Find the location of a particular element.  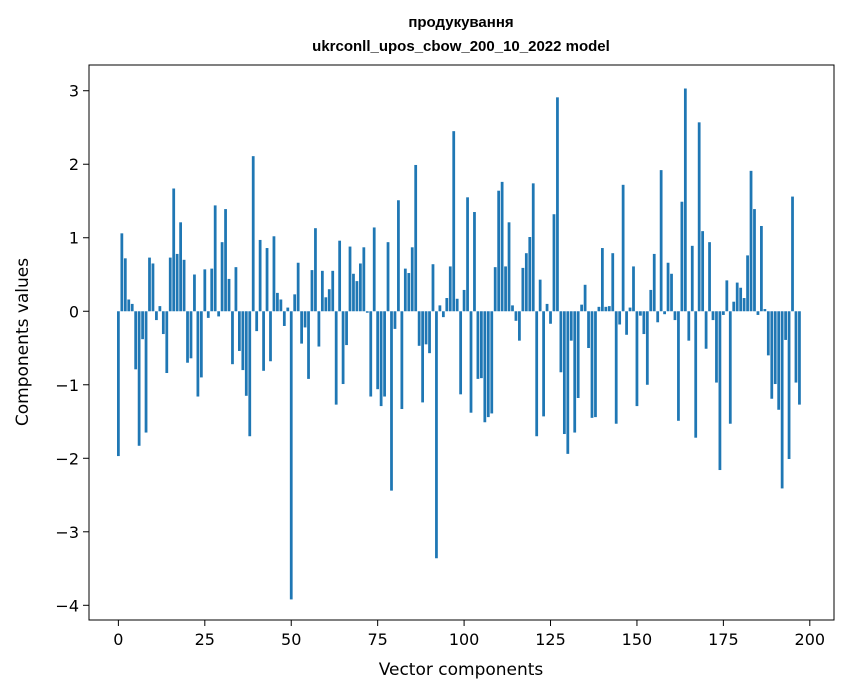

y-tick-label: 3 is located at coordinates (74, 91).